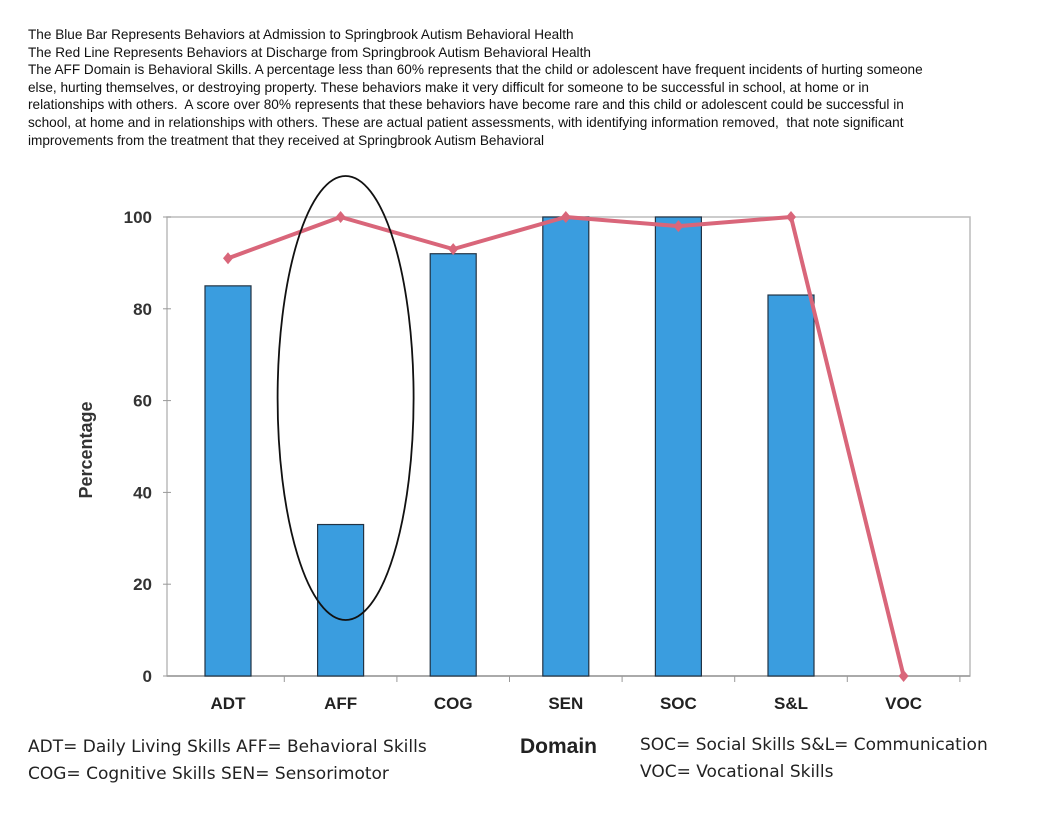  I want to click on y-tick-label: 0, so click(147, 676).